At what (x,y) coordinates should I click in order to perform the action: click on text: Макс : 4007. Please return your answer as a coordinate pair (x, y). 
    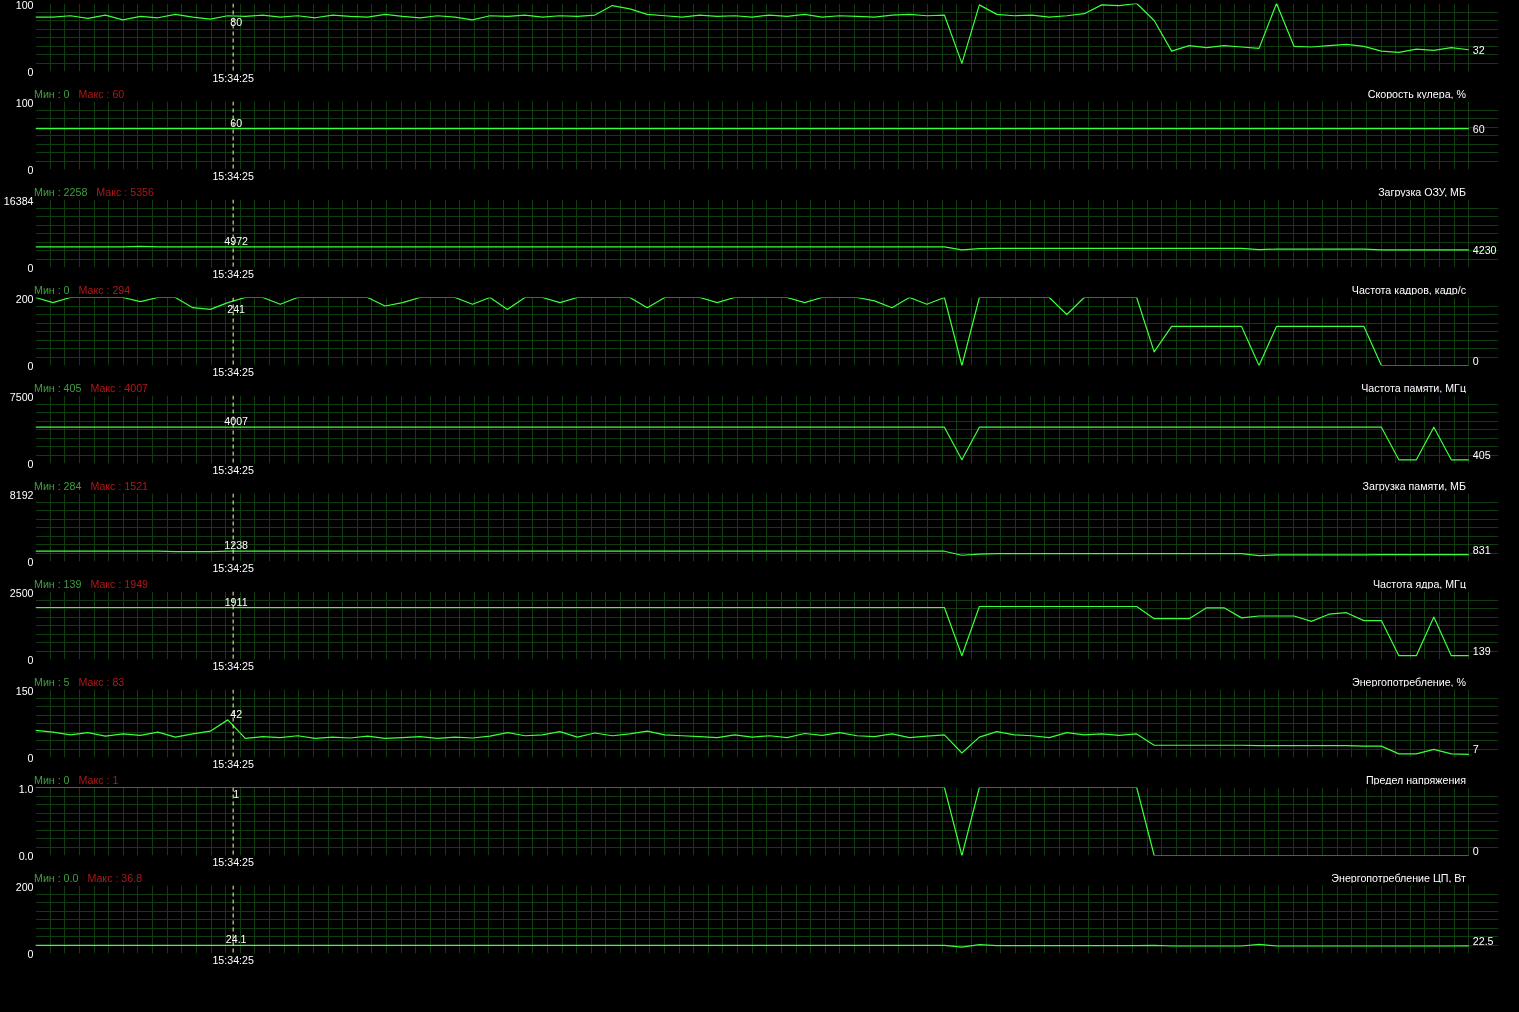
    Looking at the image, I should click on (119, 388).